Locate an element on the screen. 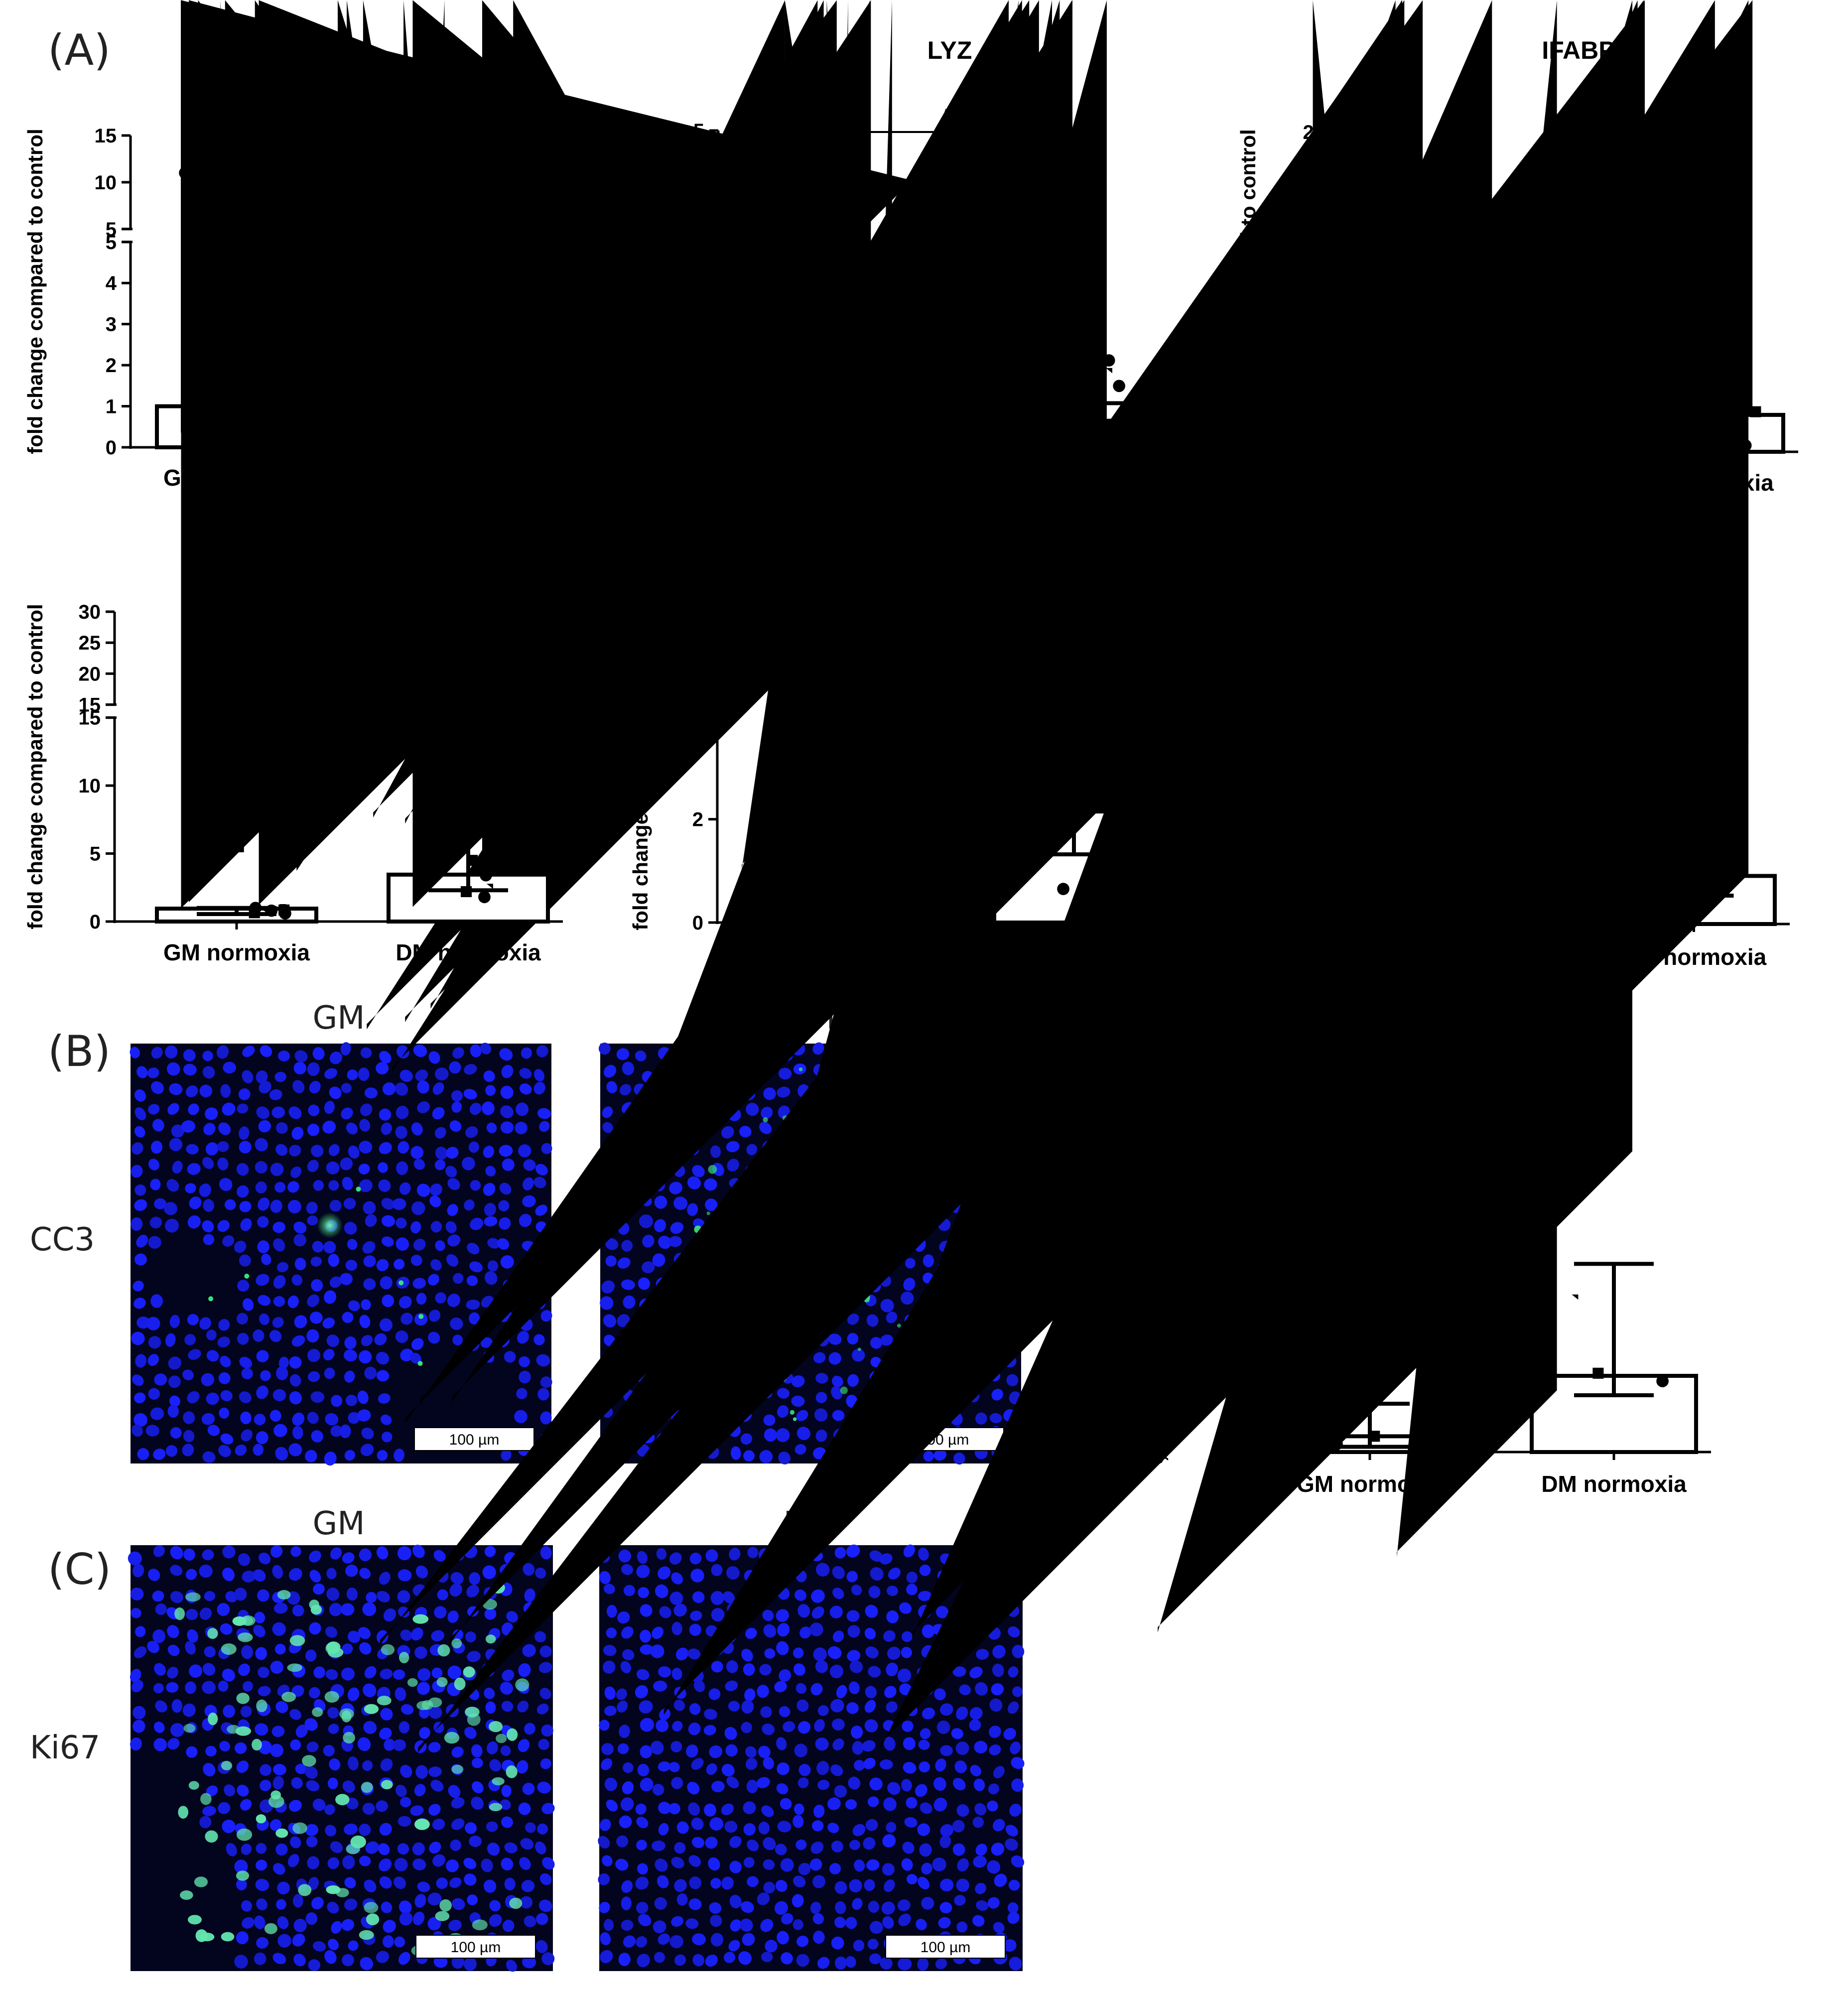  data-point is located at coordinates (1598, 1373).